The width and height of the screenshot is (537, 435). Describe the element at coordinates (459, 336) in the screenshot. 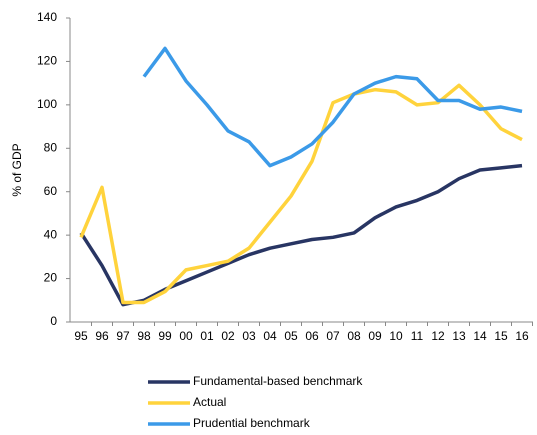

I see `x-tick-label: 13` at that location.